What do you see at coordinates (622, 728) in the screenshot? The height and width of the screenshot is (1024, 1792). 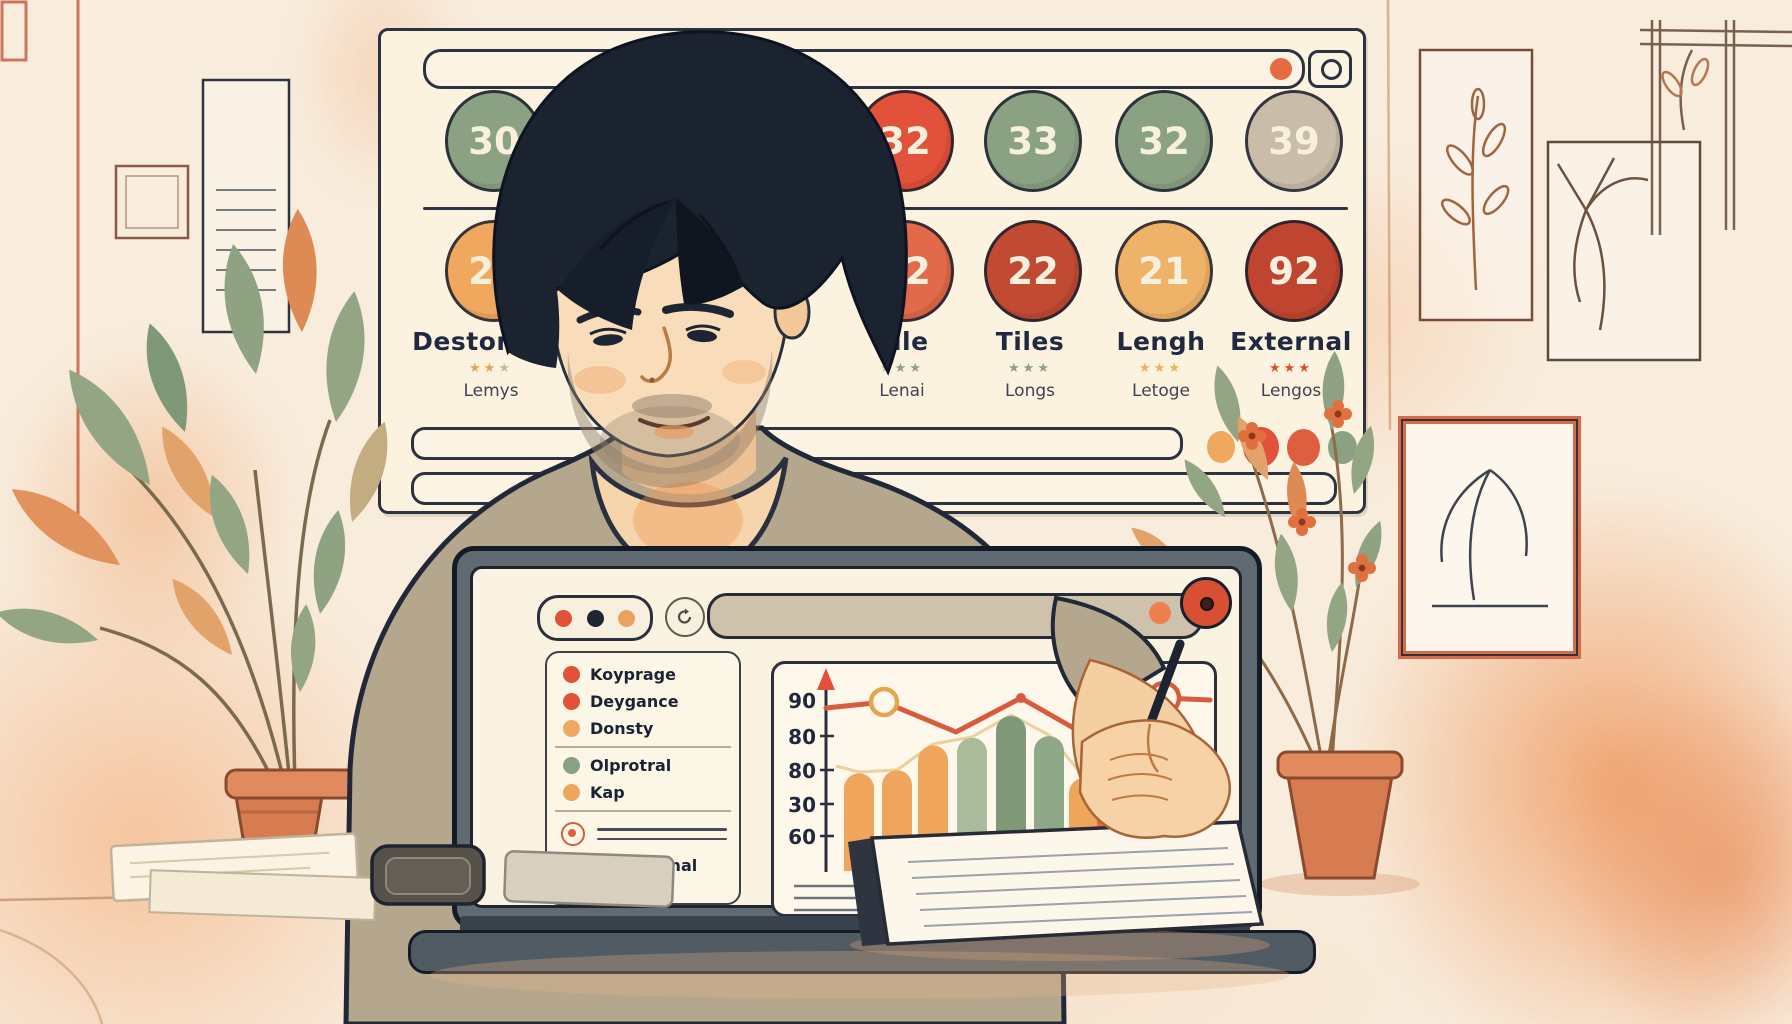 I see `legend-label: Donsty` at bounding box center [622, 728].